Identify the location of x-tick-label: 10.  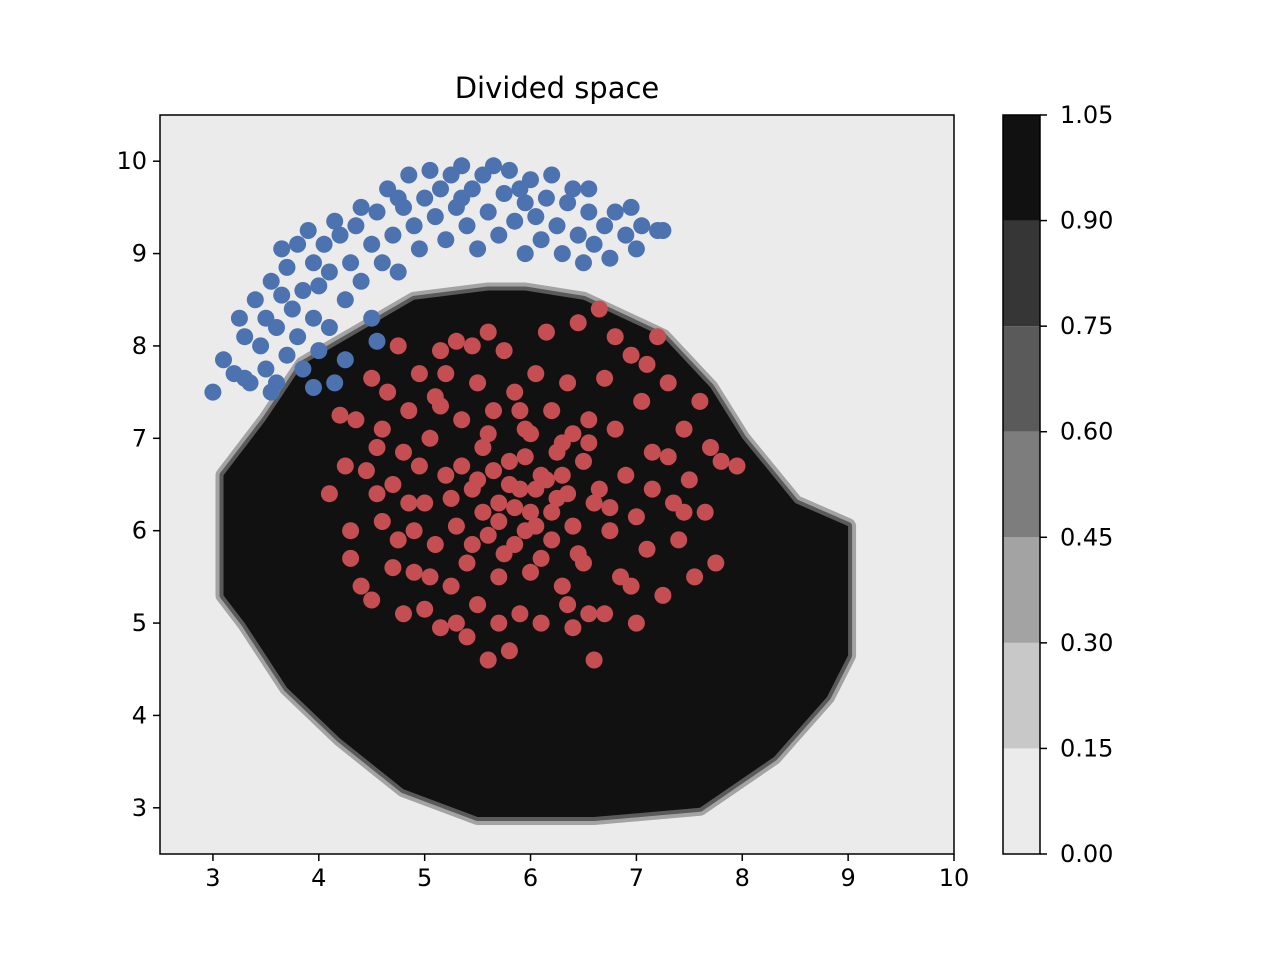
(954, 878).